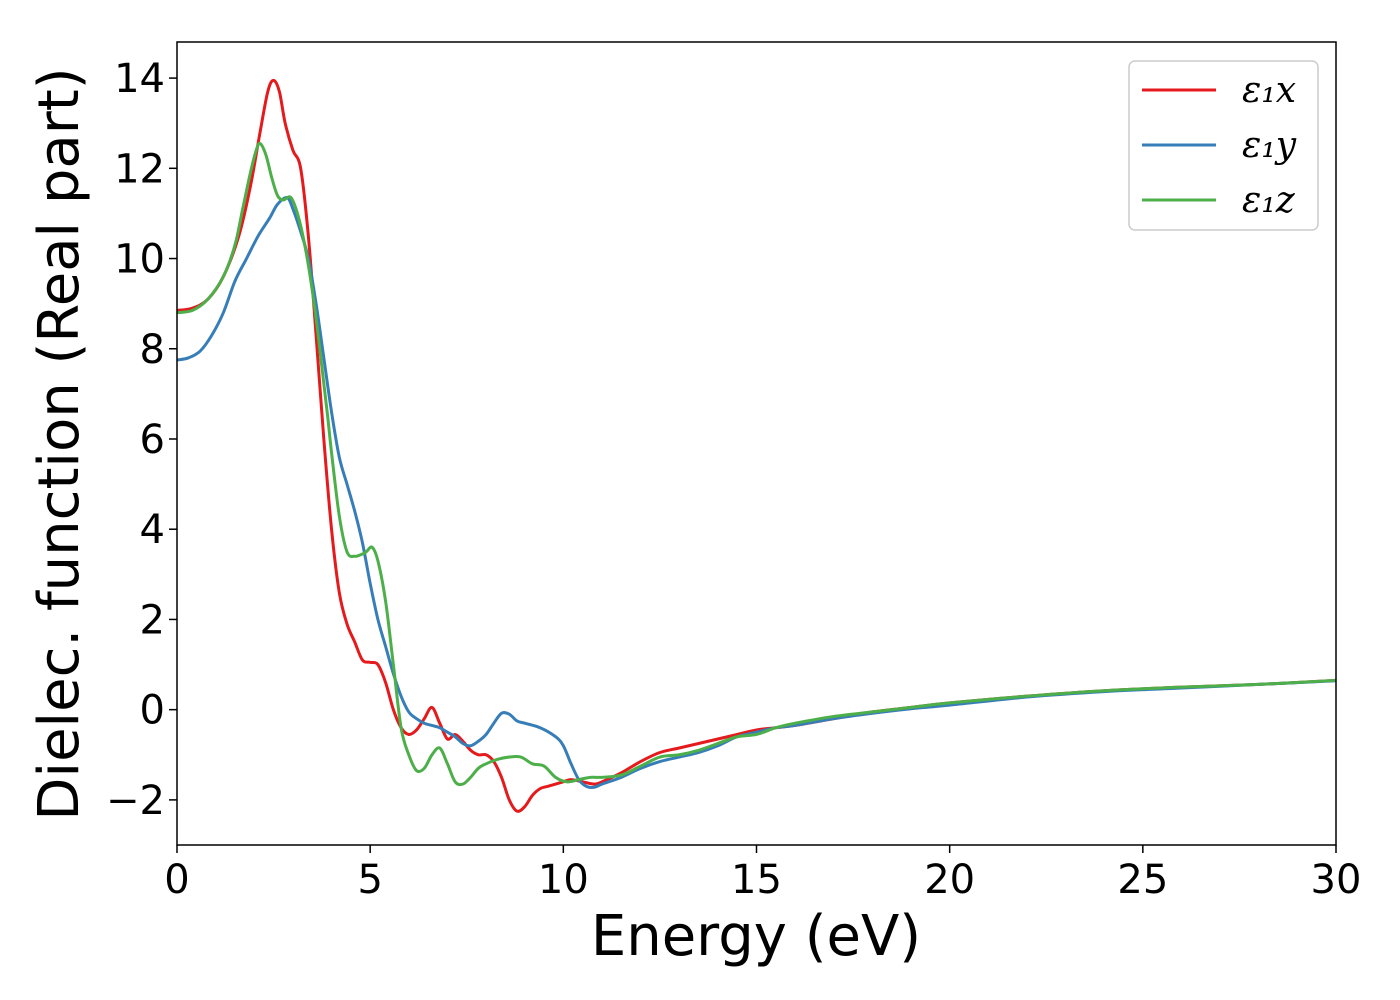 The width and height of the screenshot is (1400, 1000). Describe the element at coordinates (756, 936) in the screenshot. I see `x-axis-title: Energy (eV)` at that location.